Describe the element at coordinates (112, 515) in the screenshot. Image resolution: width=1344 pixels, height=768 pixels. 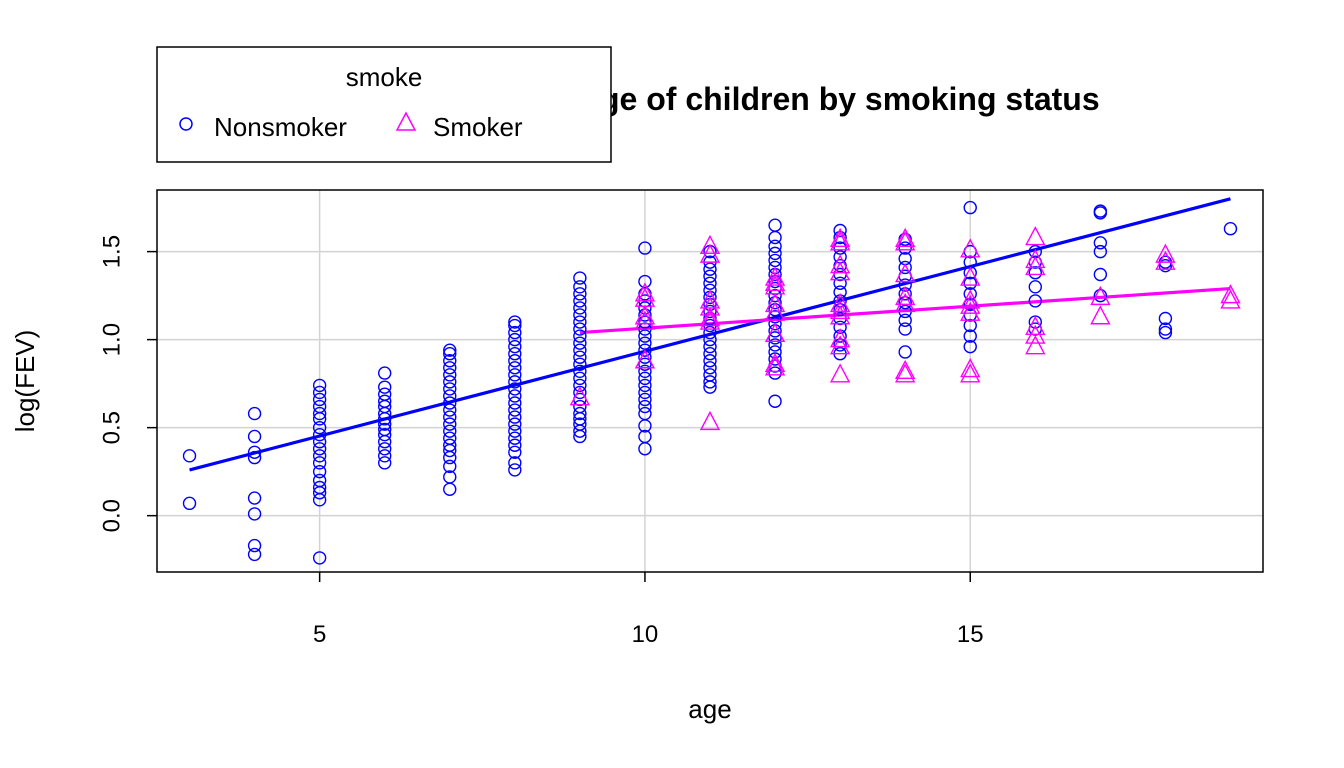
I see `y-tick-label-0: 0.0` at that location.